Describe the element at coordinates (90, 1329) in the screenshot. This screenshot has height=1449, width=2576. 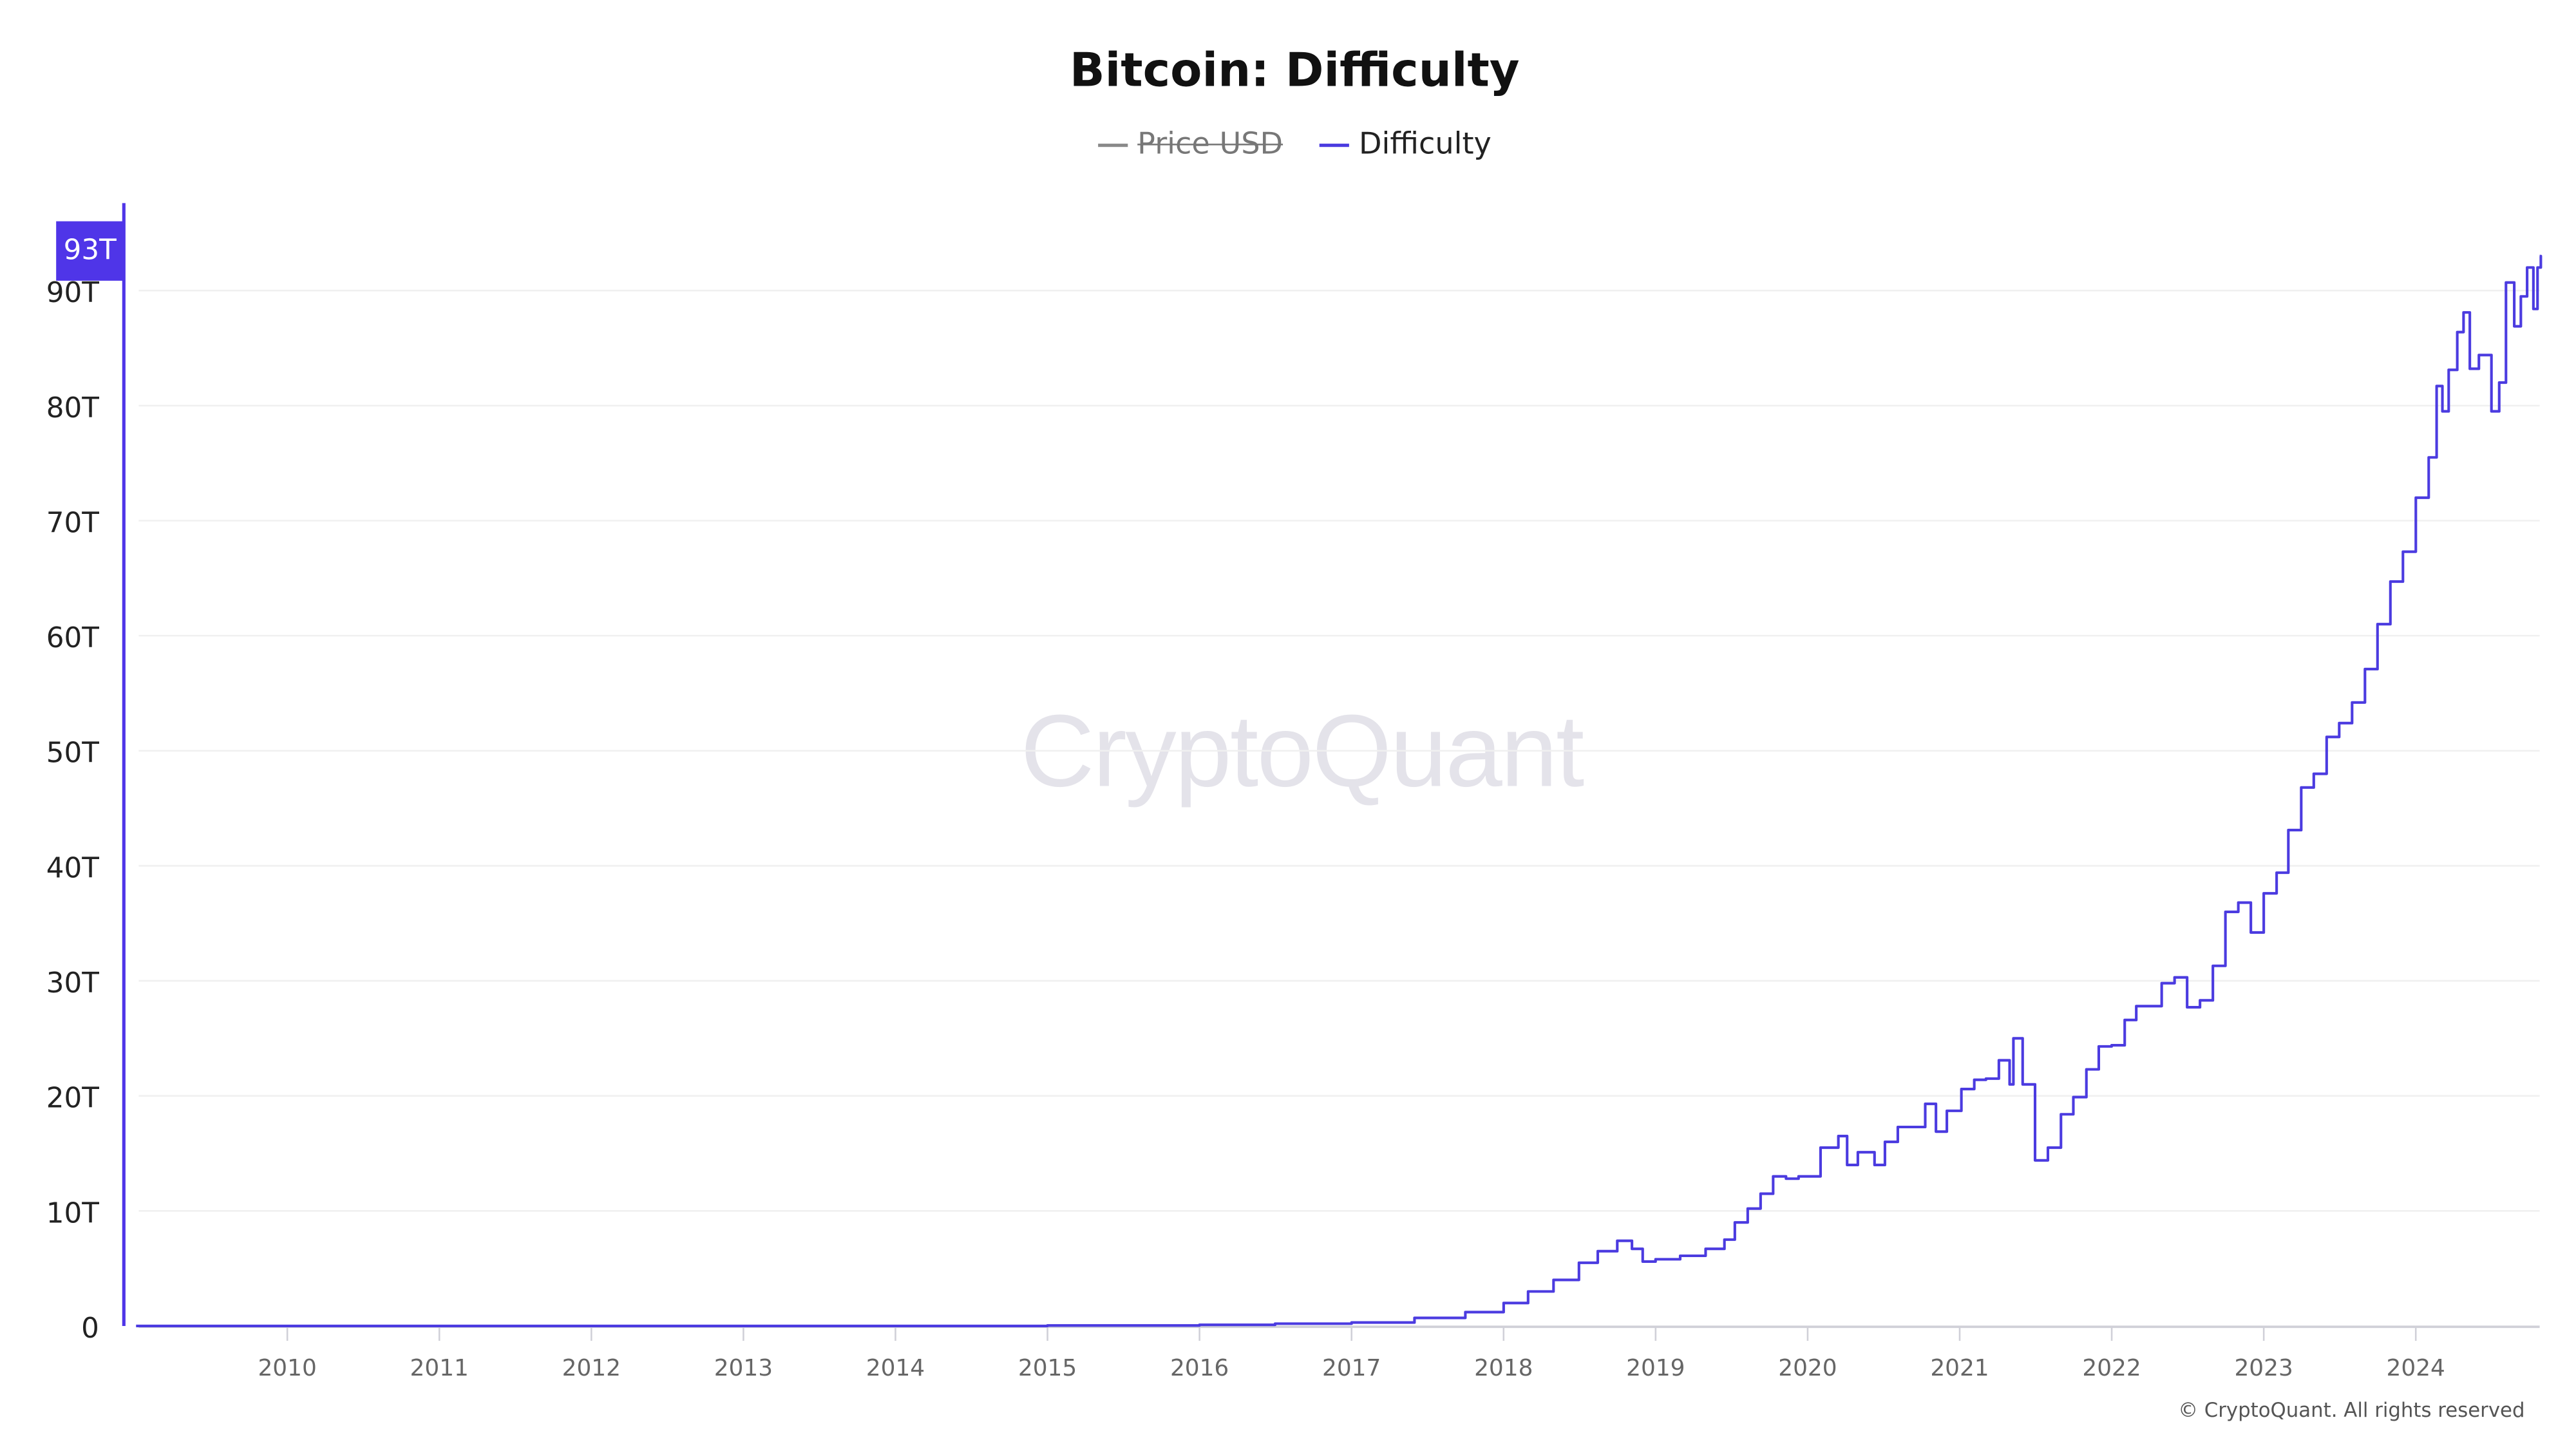
I see `y-tick-label: 0` at that location.